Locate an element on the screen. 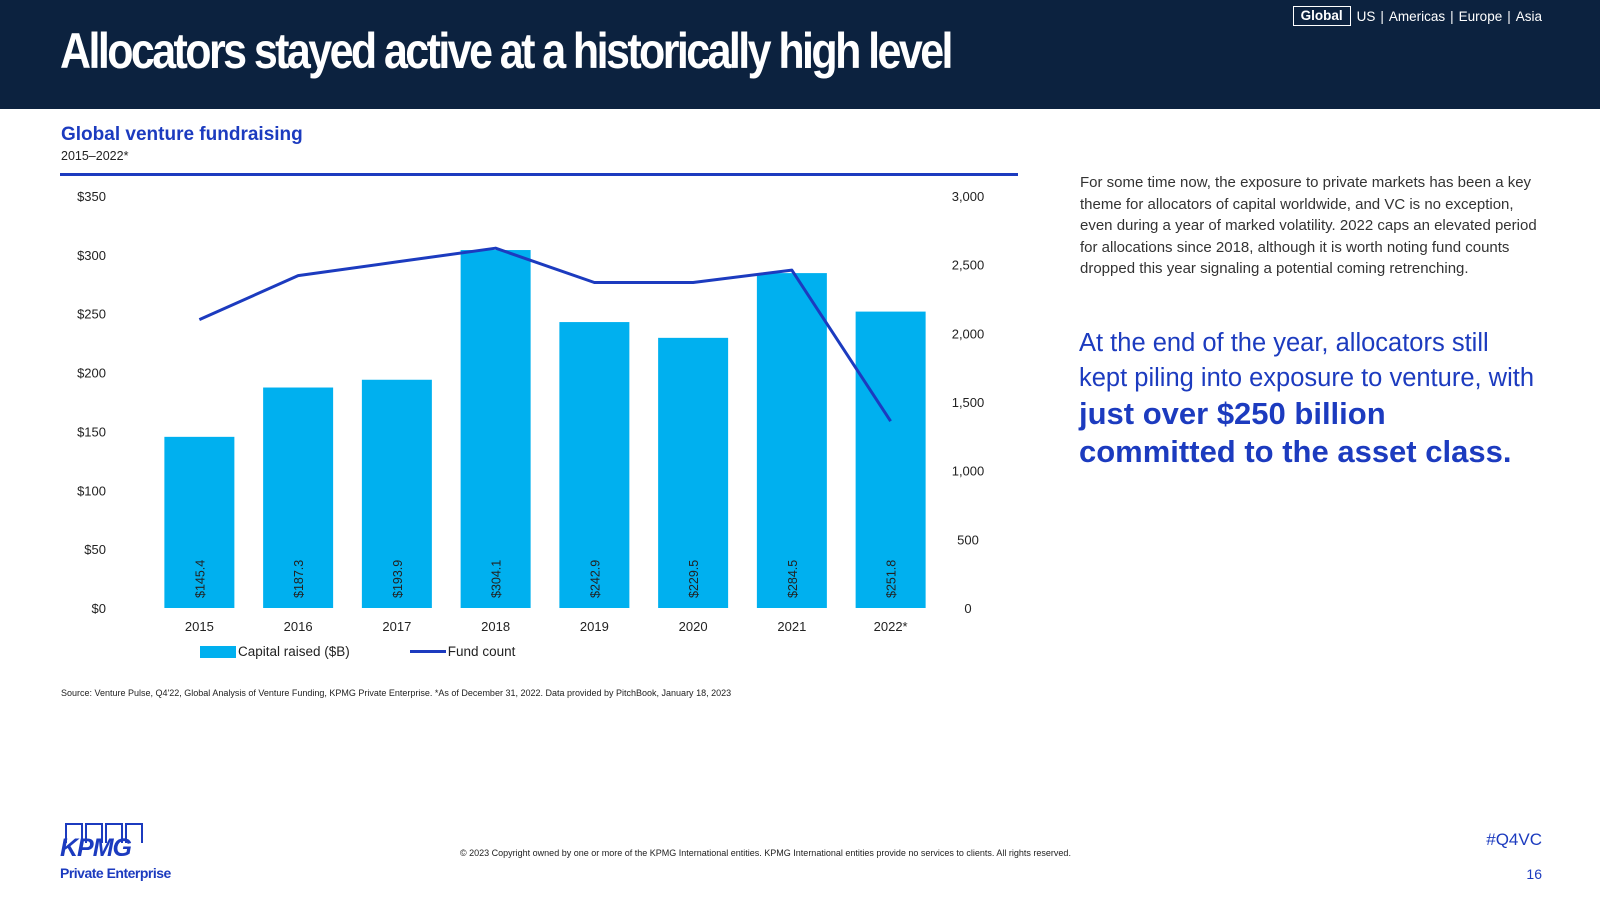  bar-data-label: $145.4 is located at coordinates (200, 579).